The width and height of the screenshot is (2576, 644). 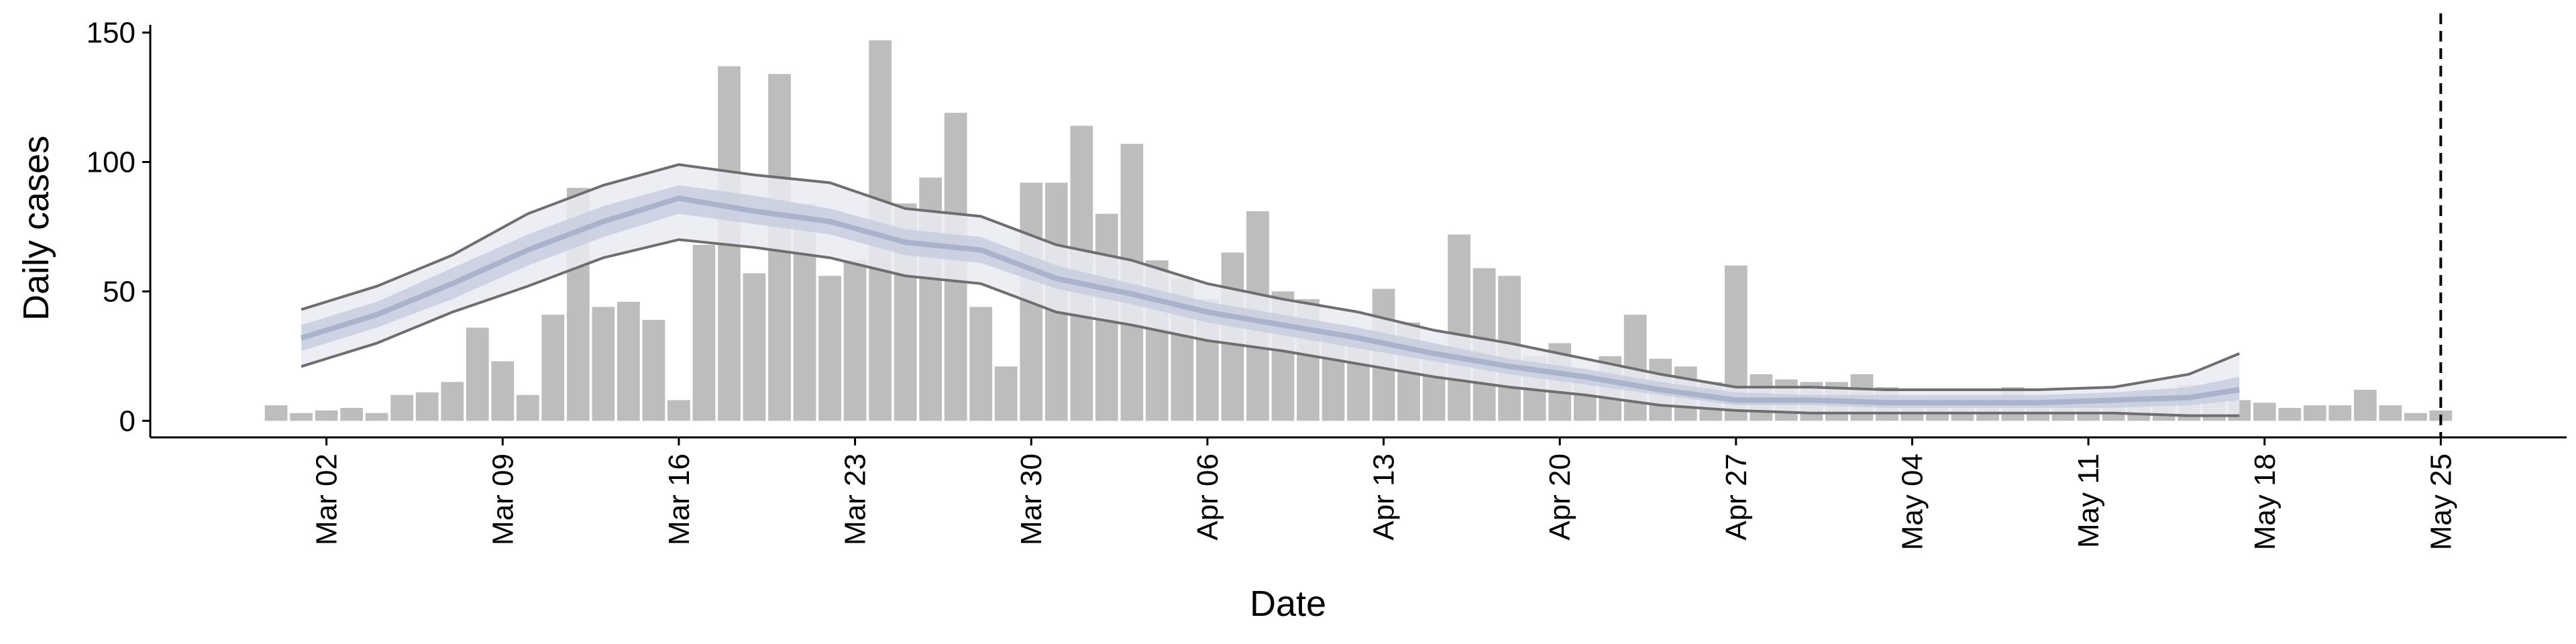 What do you see at coordinates (36, 228) in the screenshot?
I see `y-axis-title: Daily cases` at bounding box center [36, 228].